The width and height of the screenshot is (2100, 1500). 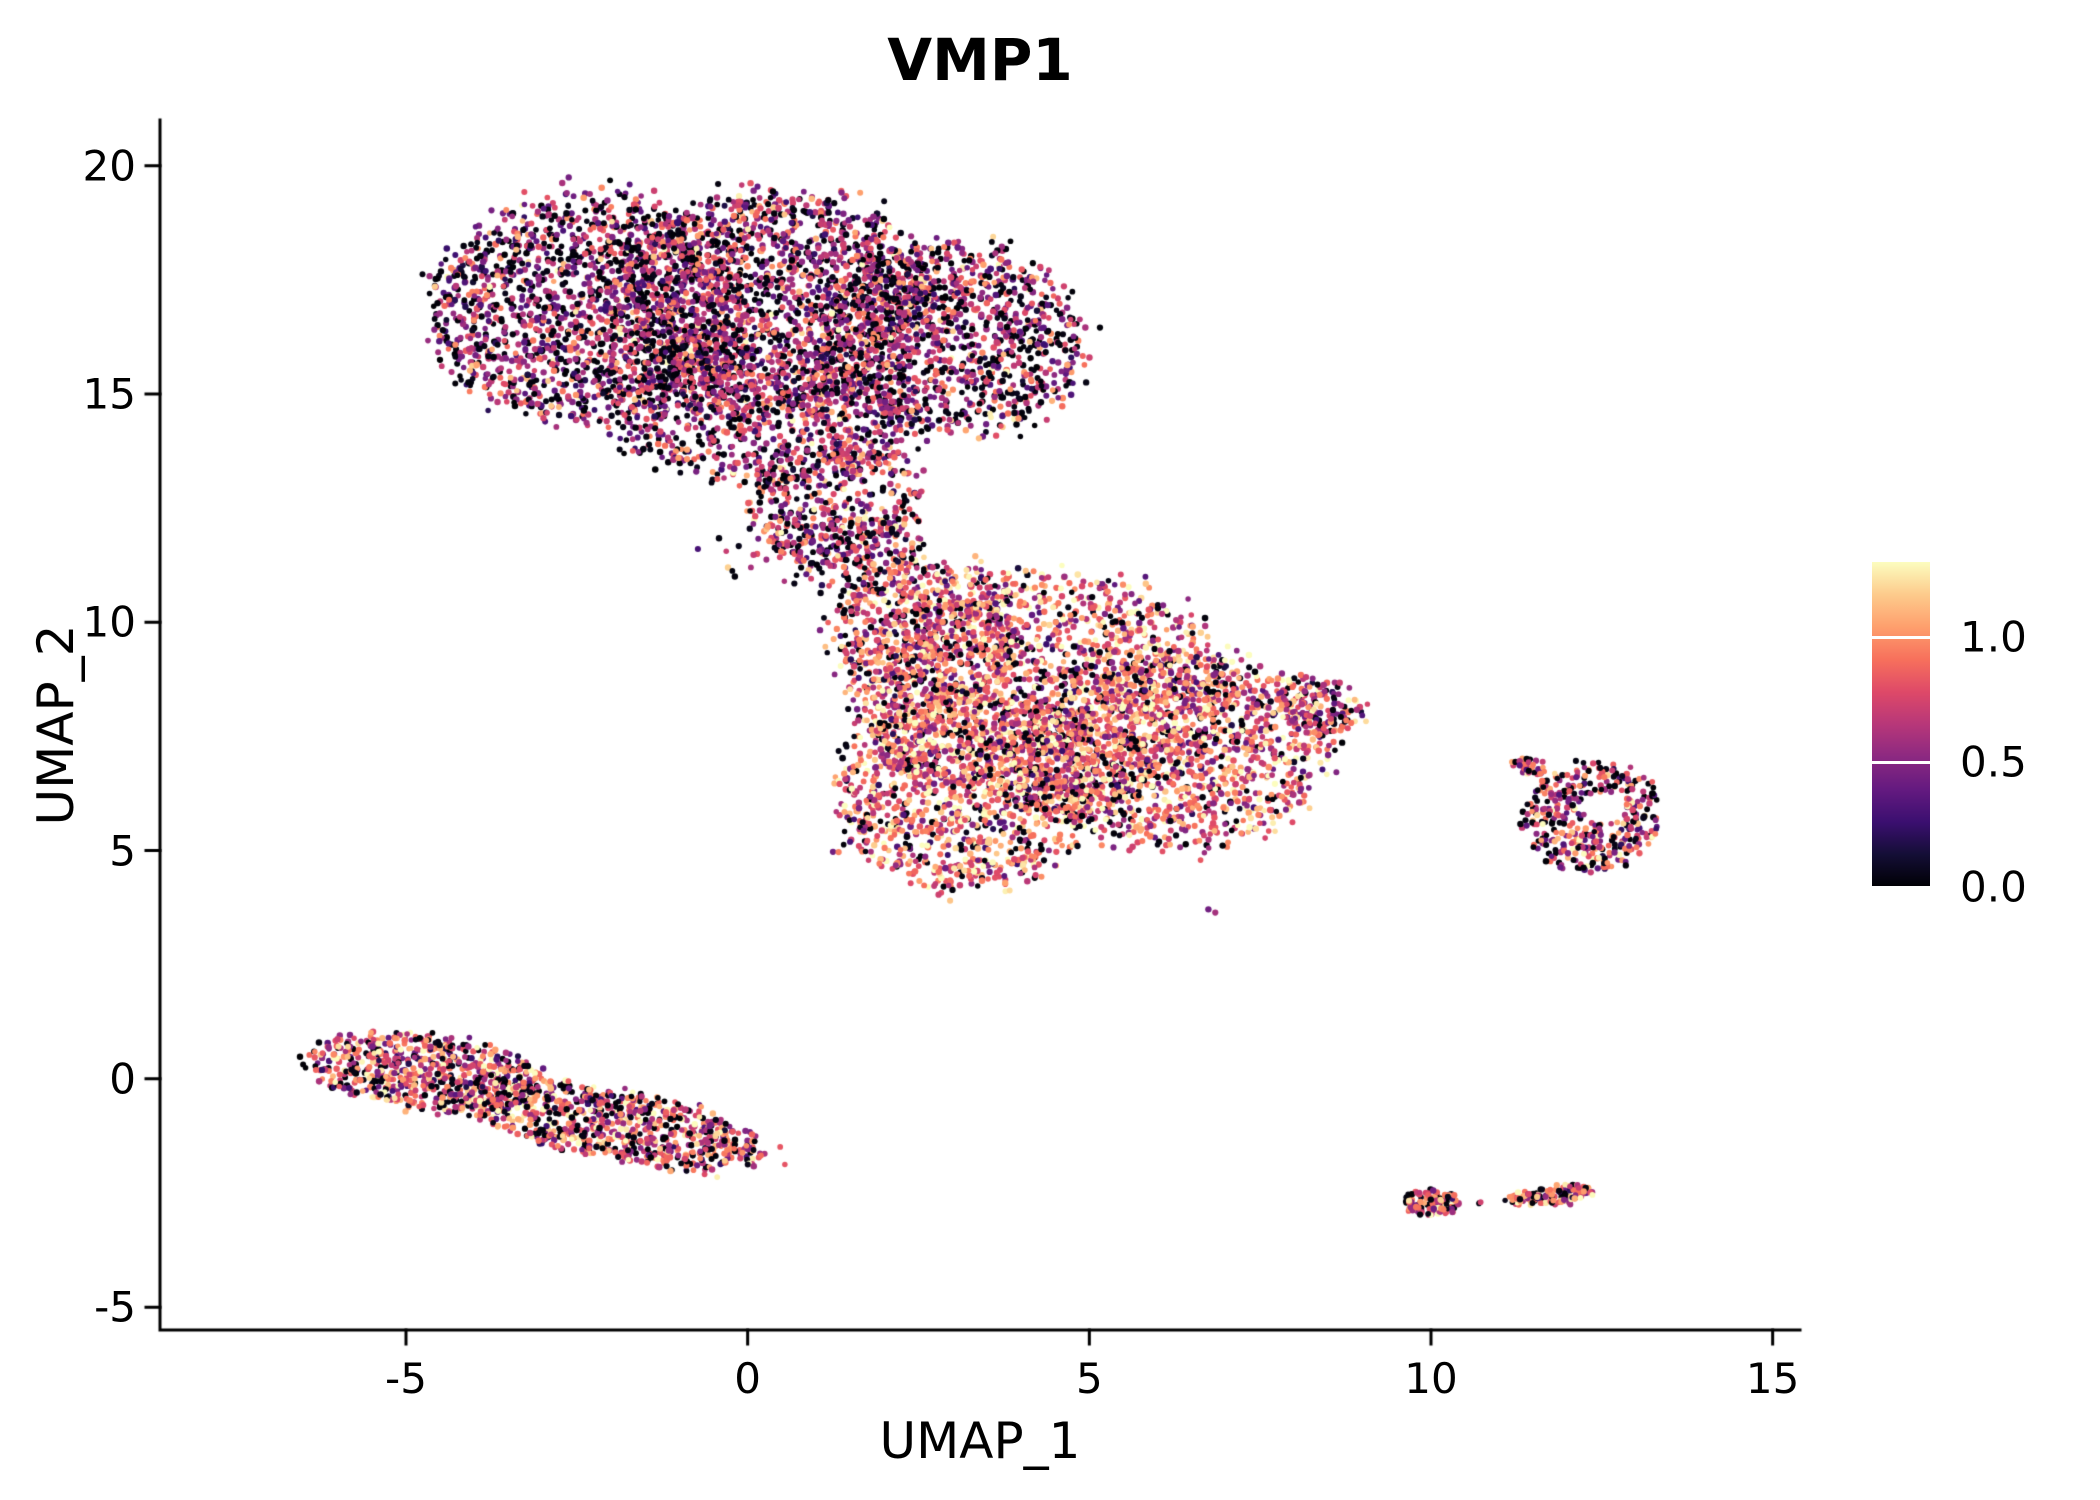 What do you see at coordinates (748, 1378) in the screenshot?
I see `x-tick-label: 0` at bounding box center [748, 1378].